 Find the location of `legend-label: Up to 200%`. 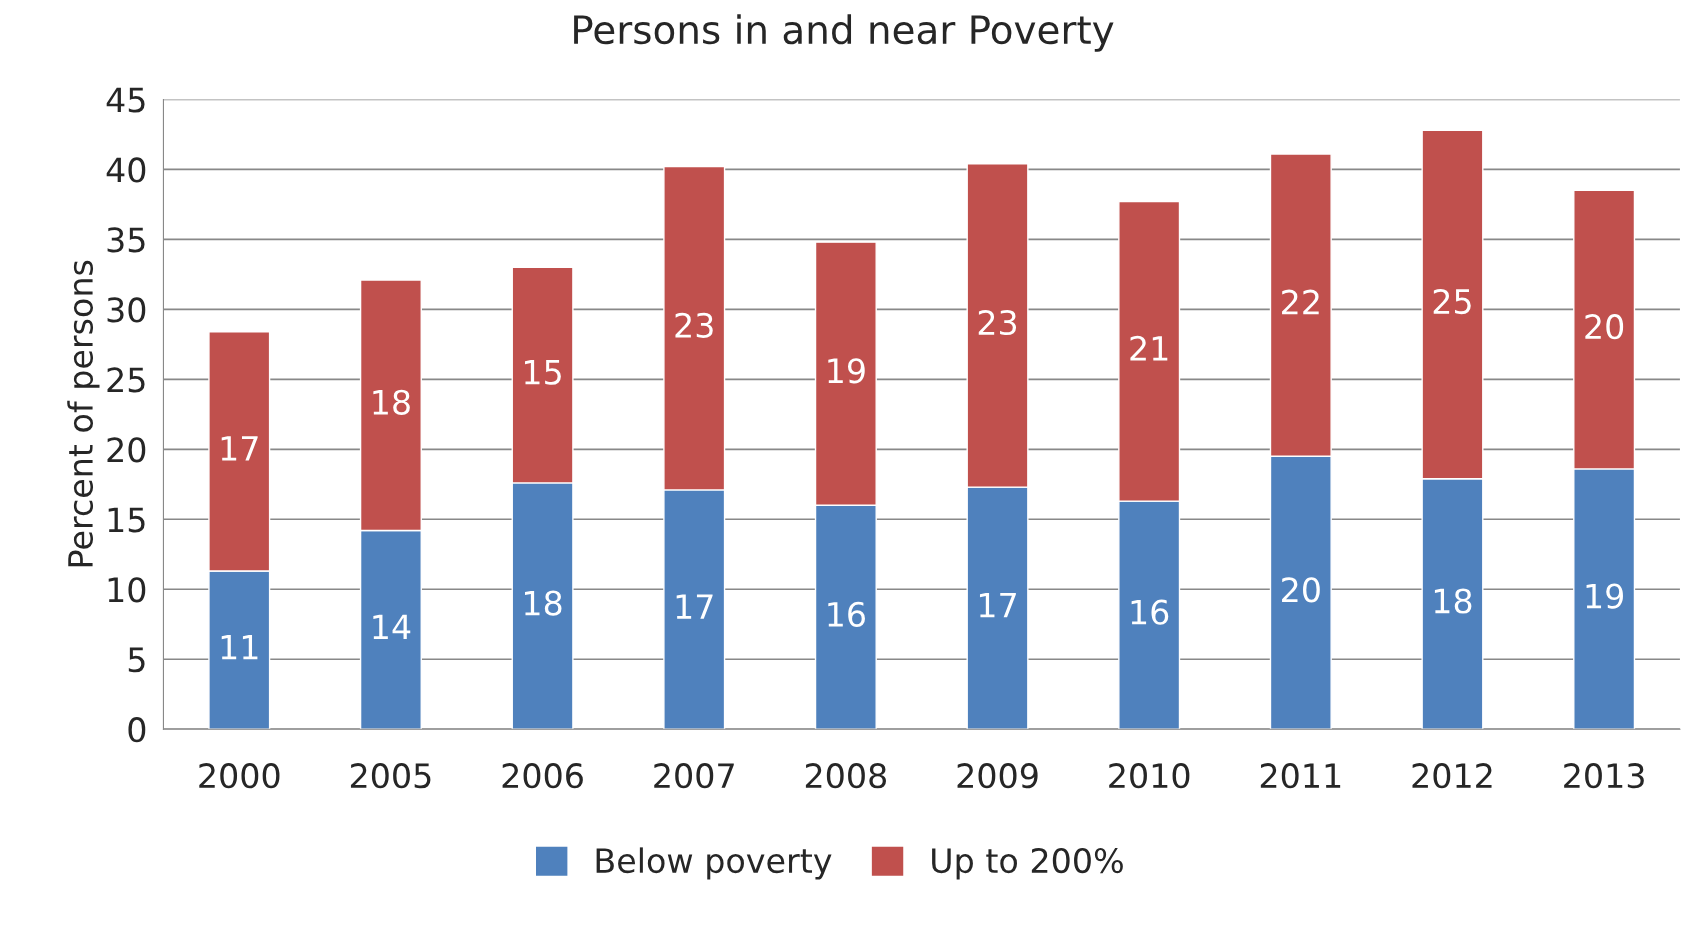

legend-label: Up to 200% is located at coordinates (1027, 863).